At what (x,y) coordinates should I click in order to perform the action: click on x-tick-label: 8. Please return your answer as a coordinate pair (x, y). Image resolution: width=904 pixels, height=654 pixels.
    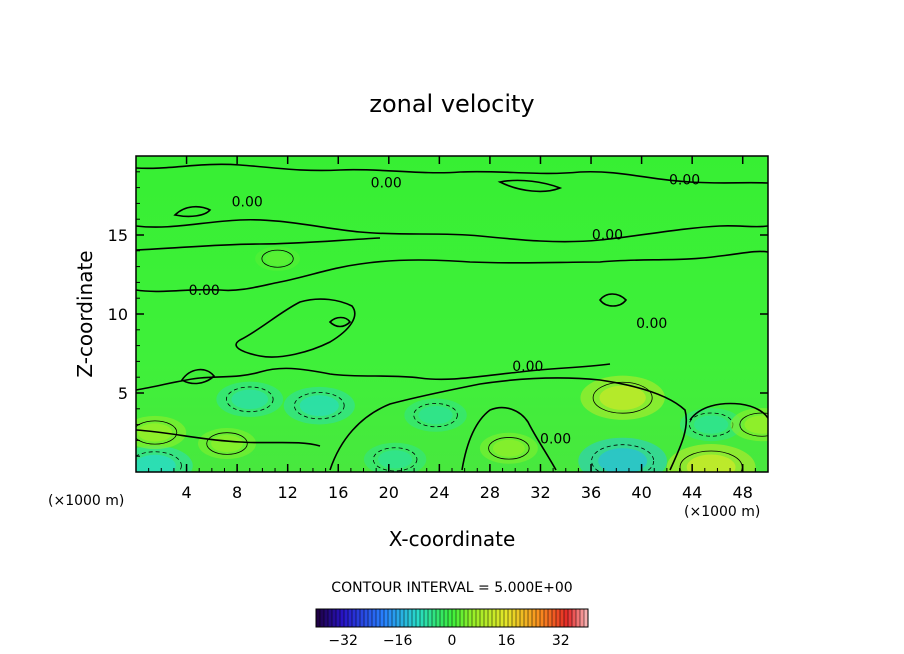
    Looking at the image, I should click on (237, 492).